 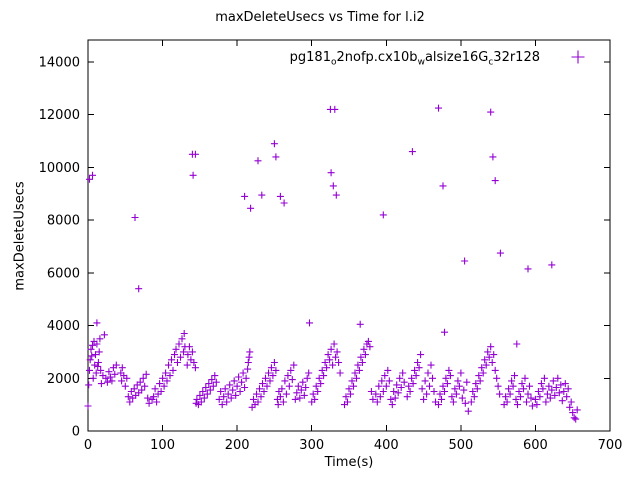 I want to click on x-tick-label: 300, so click(x=311, y=445).